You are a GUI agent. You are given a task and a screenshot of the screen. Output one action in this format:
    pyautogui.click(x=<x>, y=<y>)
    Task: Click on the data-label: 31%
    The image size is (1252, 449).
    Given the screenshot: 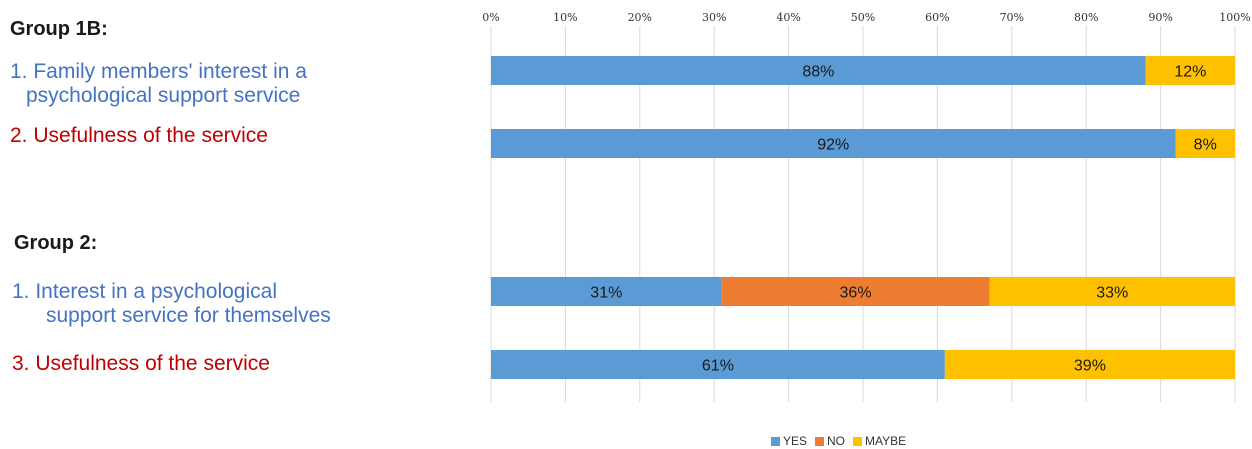 What is the action you would take?
    pyautogui.click(x=606, y=293)
    